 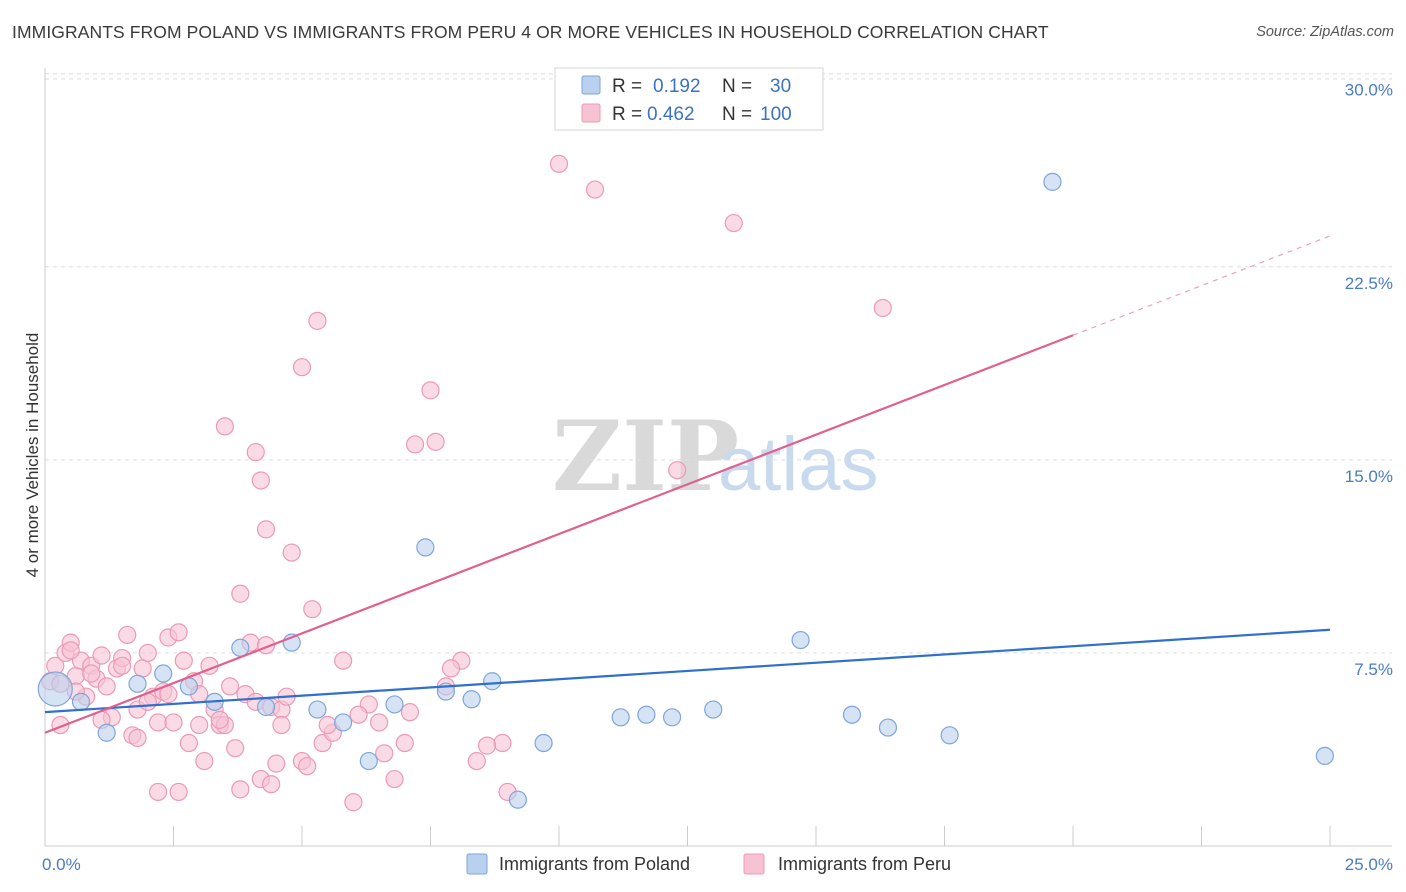 I want to click on watermark-zip: ZIP, so click(x=645, y=456).